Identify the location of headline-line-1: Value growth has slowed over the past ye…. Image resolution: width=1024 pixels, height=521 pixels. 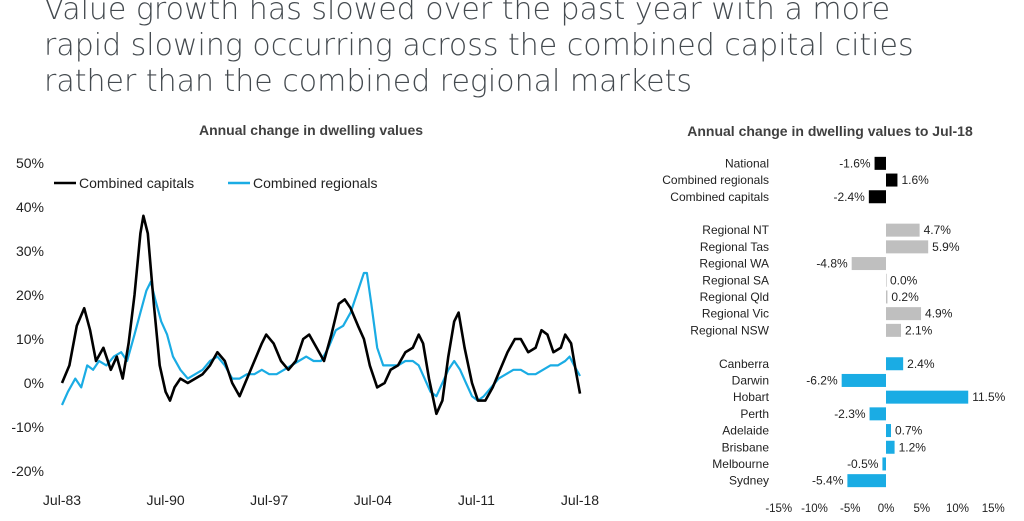
(467, 13).